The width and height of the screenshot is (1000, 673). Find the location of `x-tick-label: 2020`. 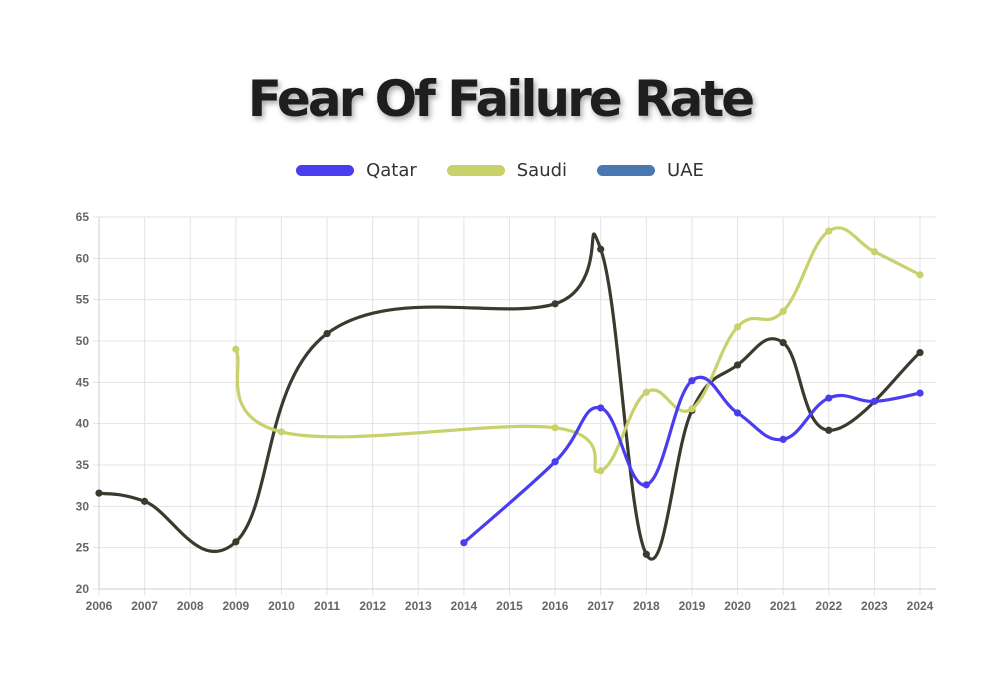

x-tick-label: 2020 is located at coordinates (737, 606).